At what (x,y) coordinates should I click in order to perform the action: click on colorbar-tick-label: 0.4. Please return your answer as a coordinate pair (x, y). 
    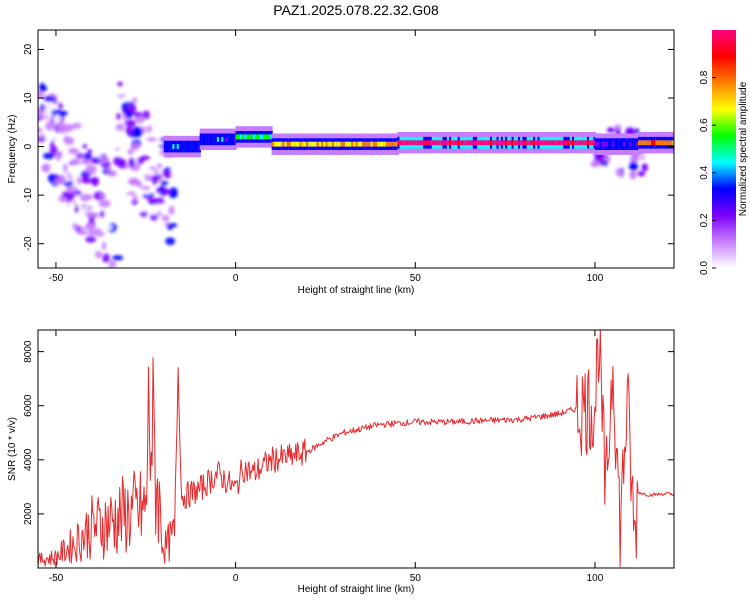
    Looking at the image, I should click on (704, 172).